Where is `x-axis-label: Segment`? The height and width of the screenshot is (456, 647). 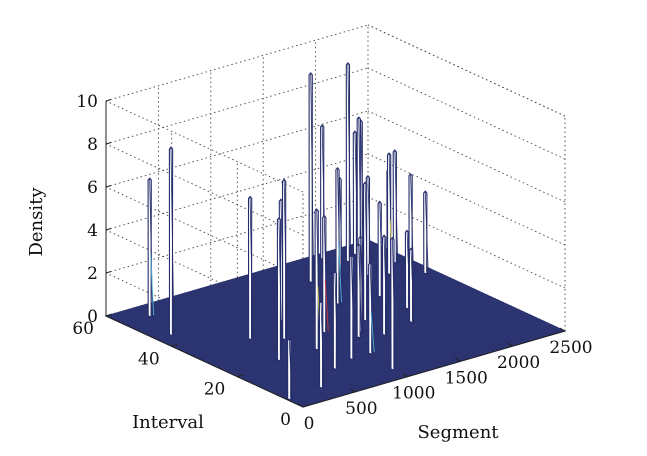 x-axis-label: Segment is located at coordinates (458, 432).